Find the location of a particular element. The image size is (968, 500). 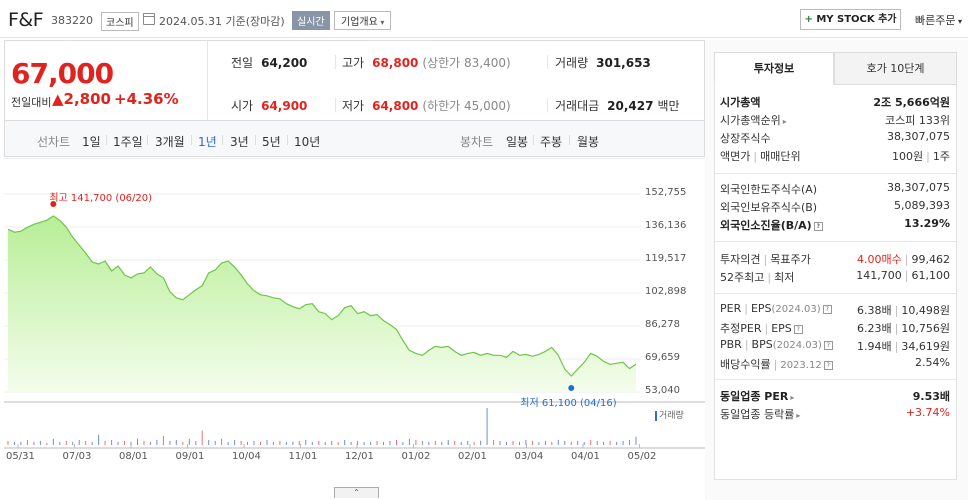

chevron-up-icon: ⌃ is located at coordinates (356, 492).